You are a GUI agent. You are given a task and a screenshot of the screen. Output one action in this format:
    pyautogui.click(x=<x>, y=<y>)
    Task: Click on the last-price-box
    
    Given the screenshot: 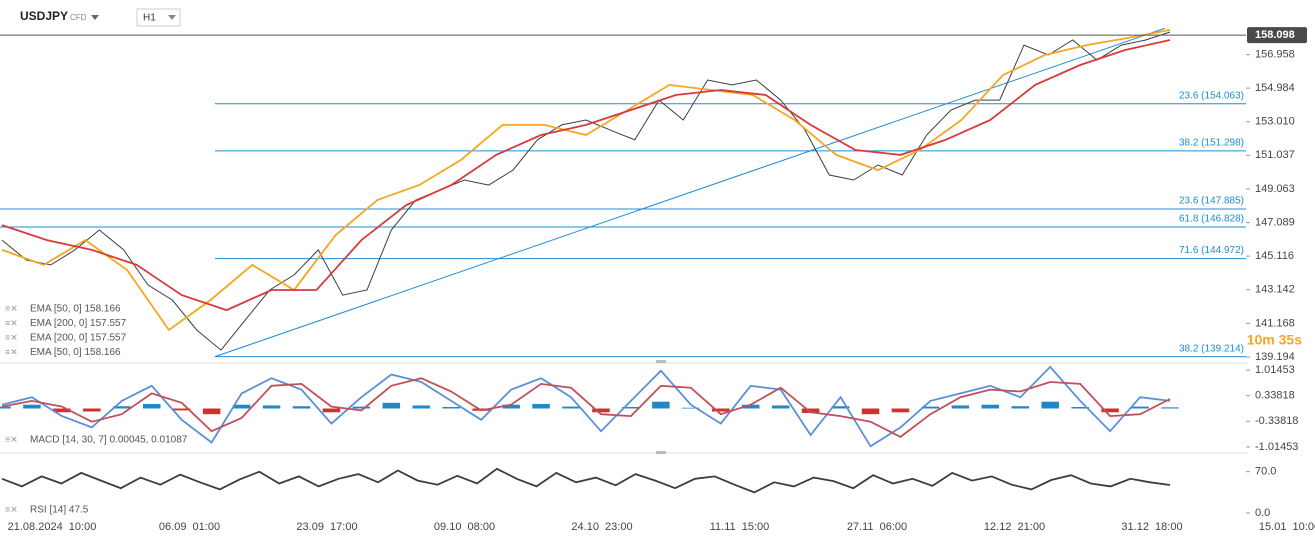 What is the action you would take?
    pyautogui.click(x=1277, y=35)
    